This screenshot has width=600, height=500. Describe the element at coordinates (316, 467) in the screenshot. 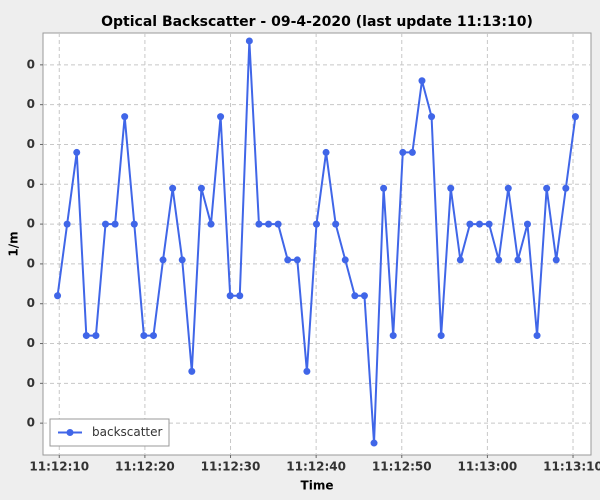

I see `x-tick-label: 11:12:40` at that location.